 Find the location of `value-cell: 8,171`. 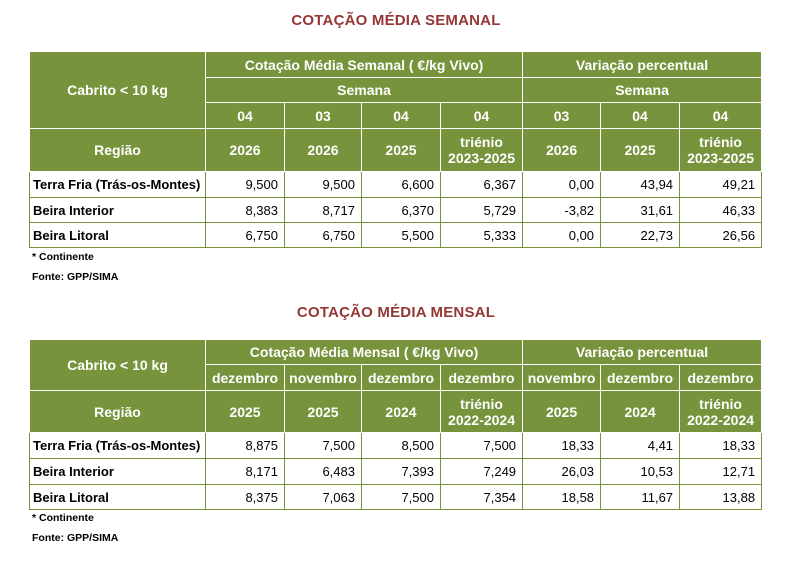

value-cell: 8,171 is located at coordinates (245, 471).